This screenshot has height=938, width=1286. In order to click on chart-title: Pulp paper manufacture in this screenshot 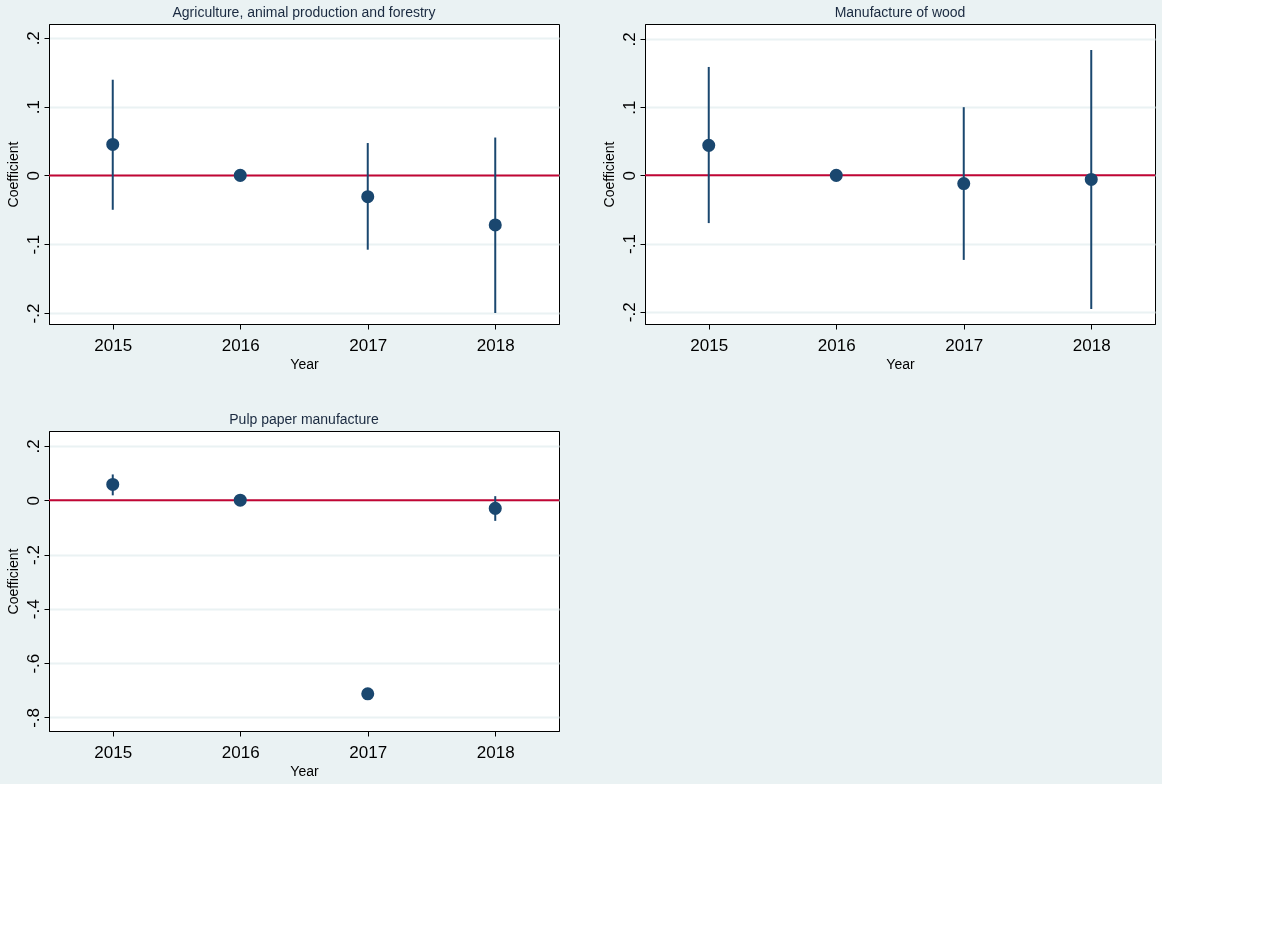, I will do `click(304, 419)`.